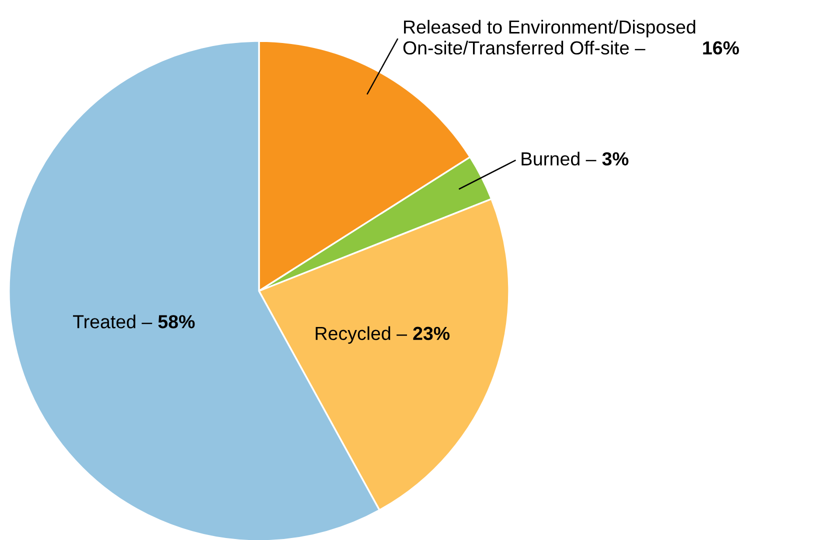 The width and height of the screenshot is (832, 540). What do you see at coordinates (559, 159) in the screenshot?
I see `slice-label: Burned –` at bounding box center [559, 159].